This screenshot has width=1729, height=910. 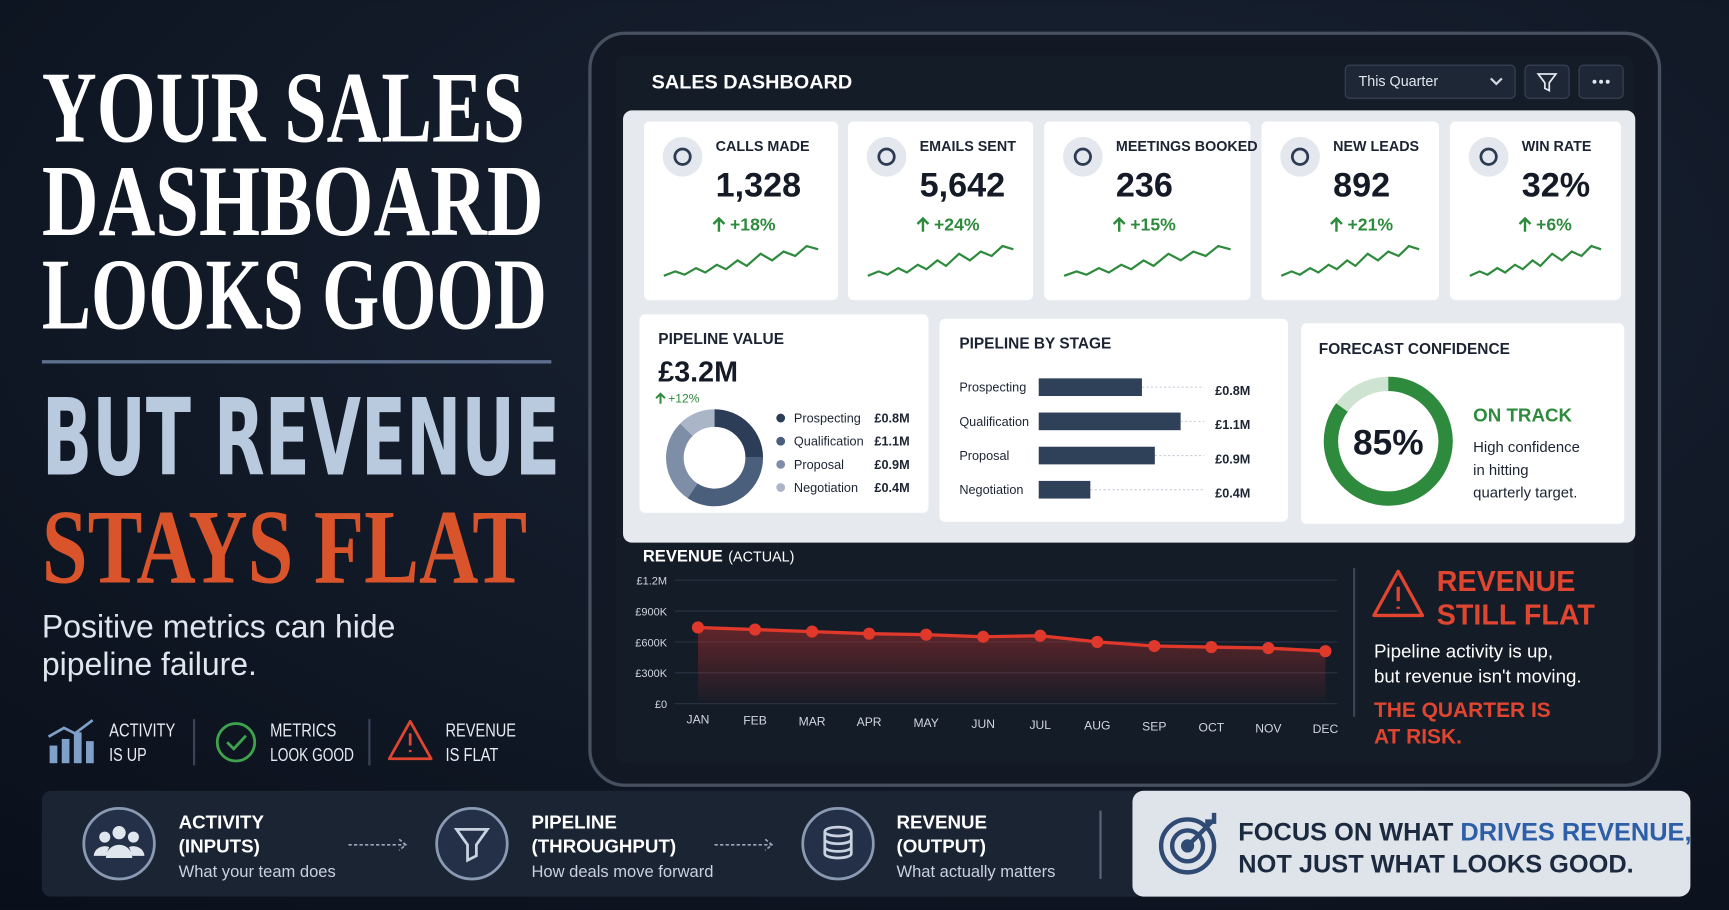 I want to click on stage-label: Qualification, so click(x=994, y=422).